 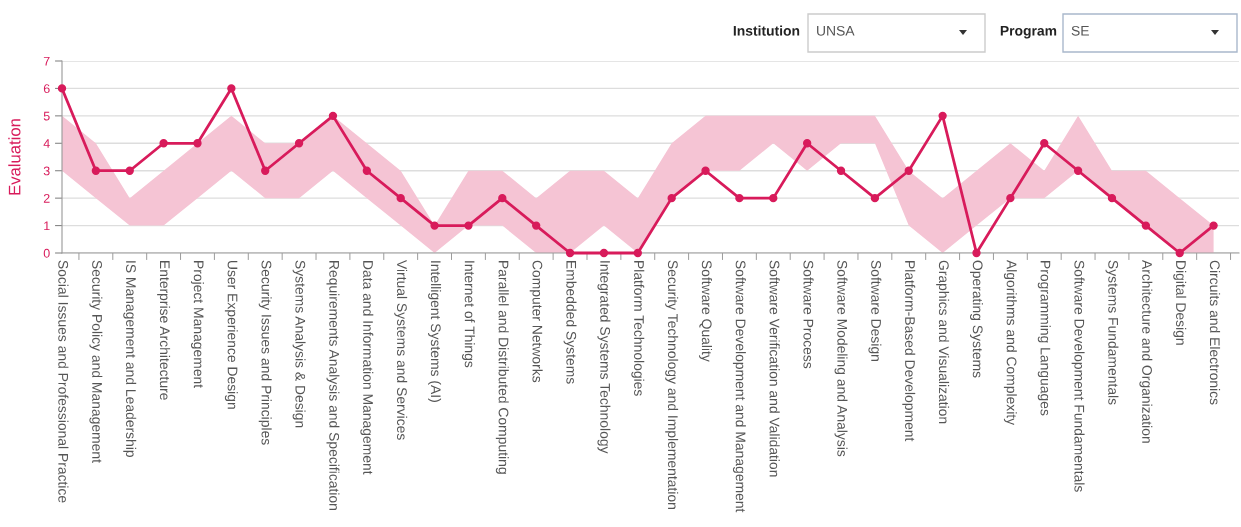 What do you see at coordinates (1044, 338) in the screenshot?
I see `x-tick-label: Programming Languages` at bounding box center [1044, 338].